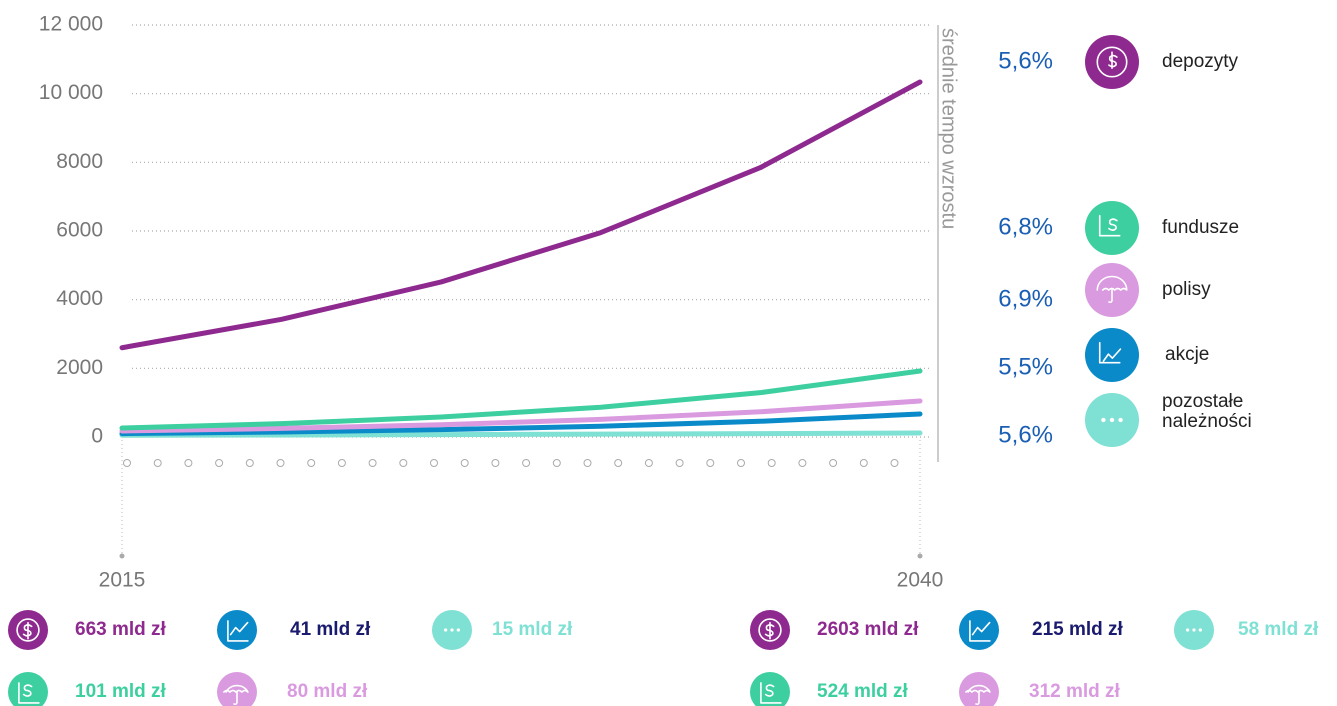 The height and width of the screenshot is (706, 1337). What do you see at coordinates (121, 691) in the screenshot?
I see `value-label: 101 mld zł` at bounding box center [121, 691].